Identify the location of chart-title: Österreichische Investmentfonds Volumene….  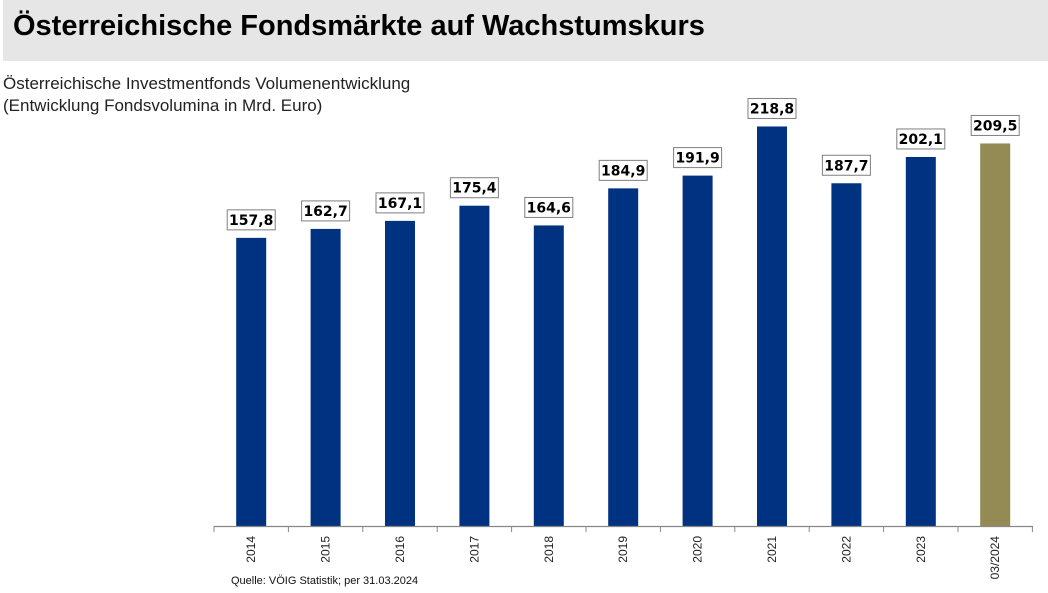
(207, 83).